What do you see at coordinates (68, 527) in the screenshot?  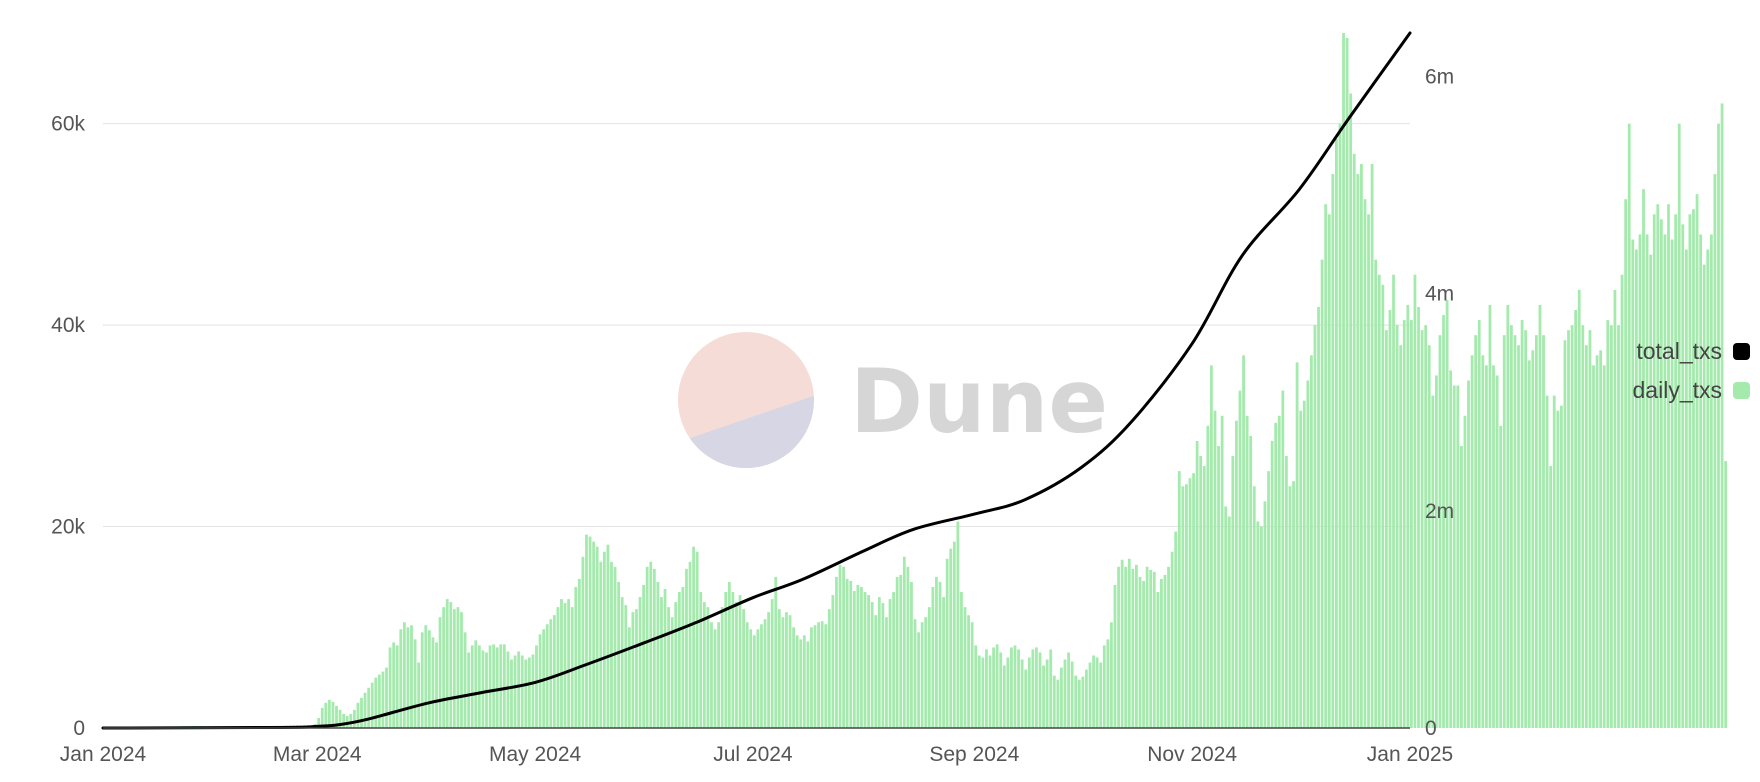 I see `y-left-tick-label: 20k` at bounding box center [68, 527].